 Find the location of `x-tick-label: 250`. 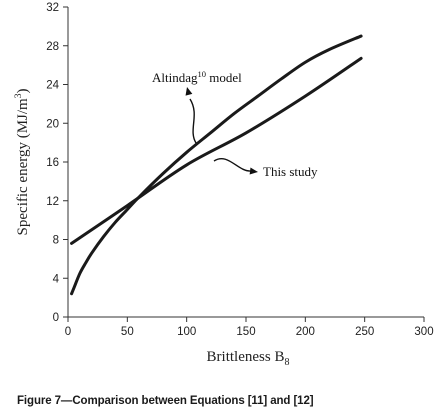

x-tick-label: 250 is located at coordinates (364, 332).